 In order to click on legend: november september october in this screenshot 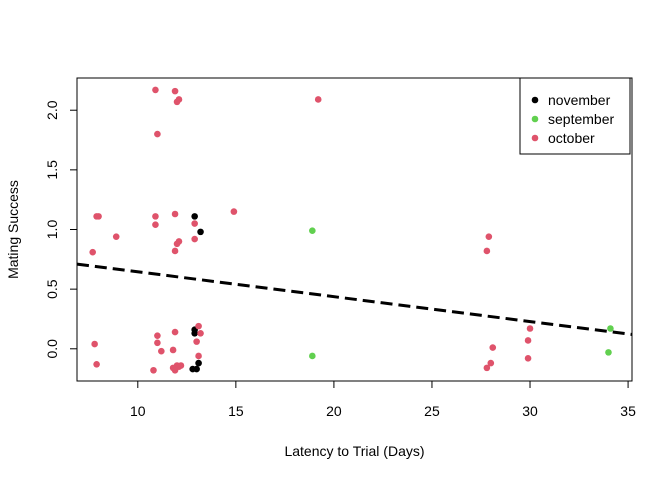, I will do `click(575, 116)`.